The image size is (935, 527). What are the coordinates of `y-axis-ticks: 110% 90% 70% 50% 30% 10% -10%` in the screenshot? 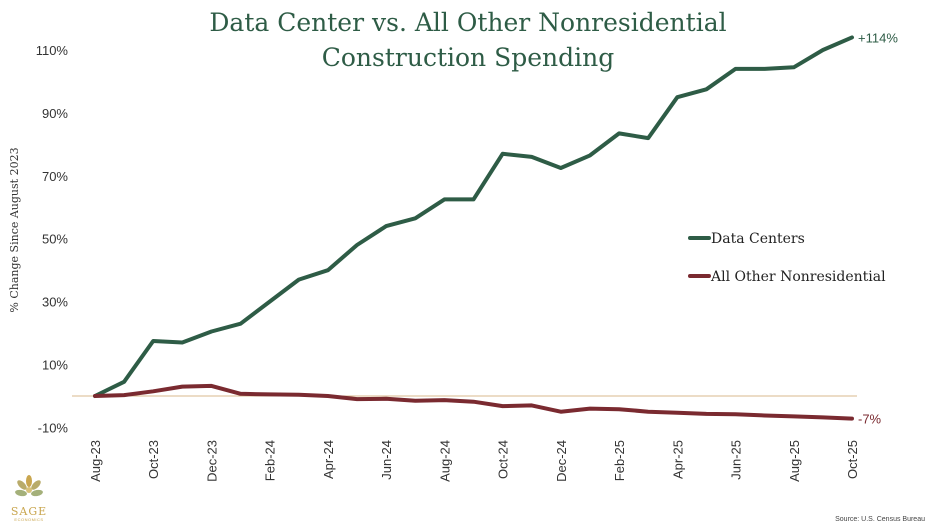 It's located at (52, 239).